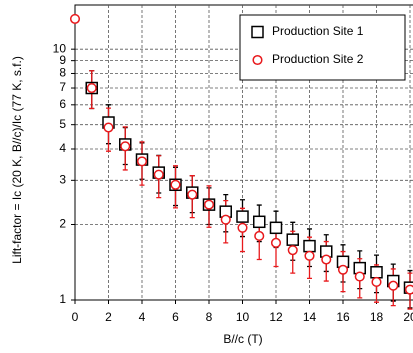  What do you see at coordinates (62, 104) in the screenshot?
I see `y-tick-label: 6` at bounding box center [62, 104].